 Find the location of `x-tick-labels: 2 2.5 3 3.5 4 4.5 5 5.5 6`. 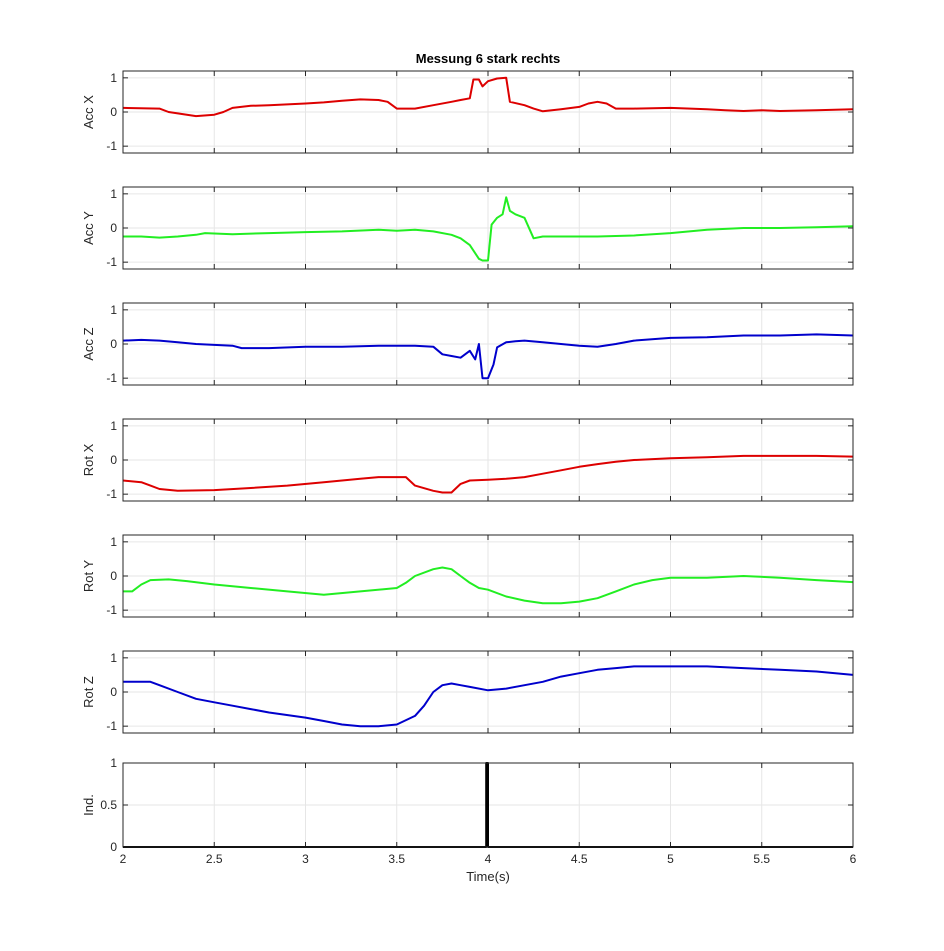

x-tick-labels: 2 2.5 3 3.5 4 4.5 5 5.5 6 is located at coordinates (488, 859).